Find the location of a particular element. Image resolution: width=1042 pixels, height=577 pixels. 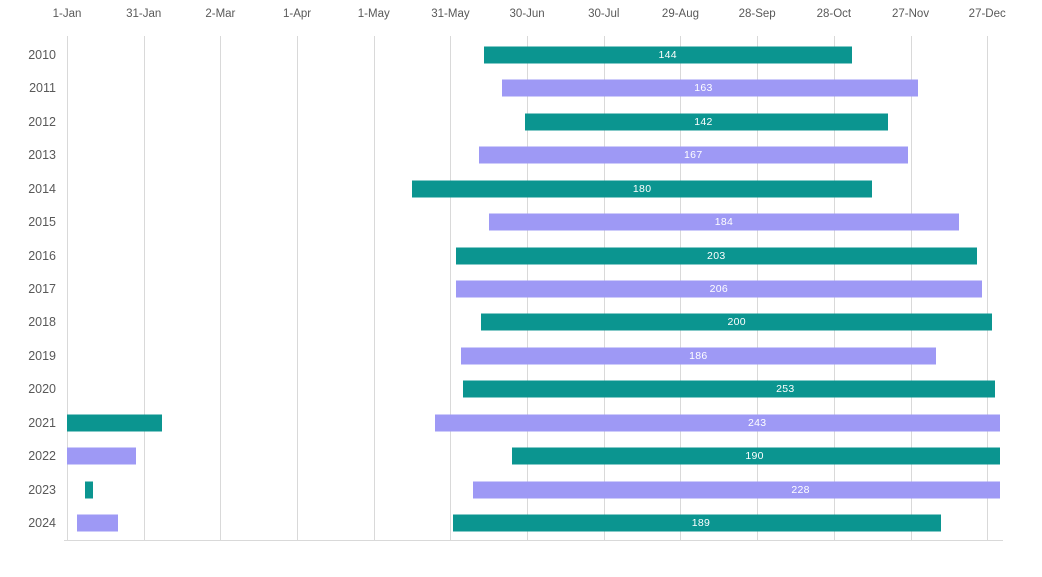

x-tick-label: 1-Apr is located at coordinates (297, 14).